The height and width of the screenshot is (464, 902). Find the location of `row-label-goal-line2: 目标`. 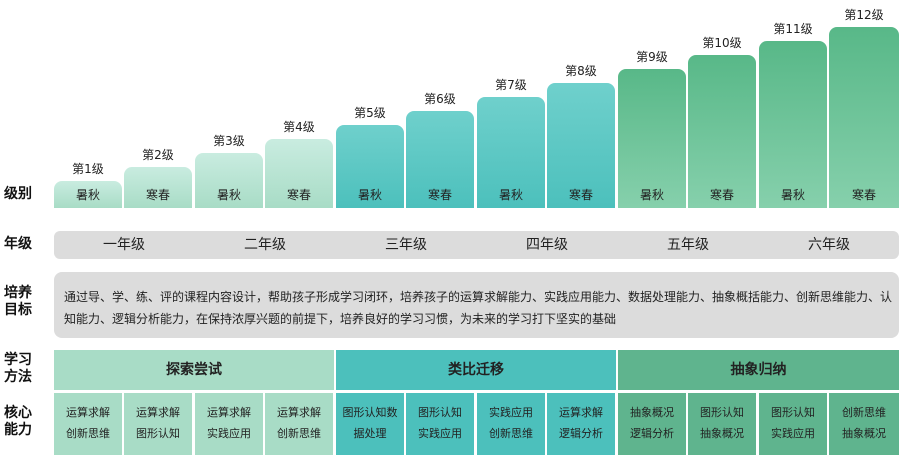

row-label-goal-line2: 目标 is located at coordinates (18, 310).